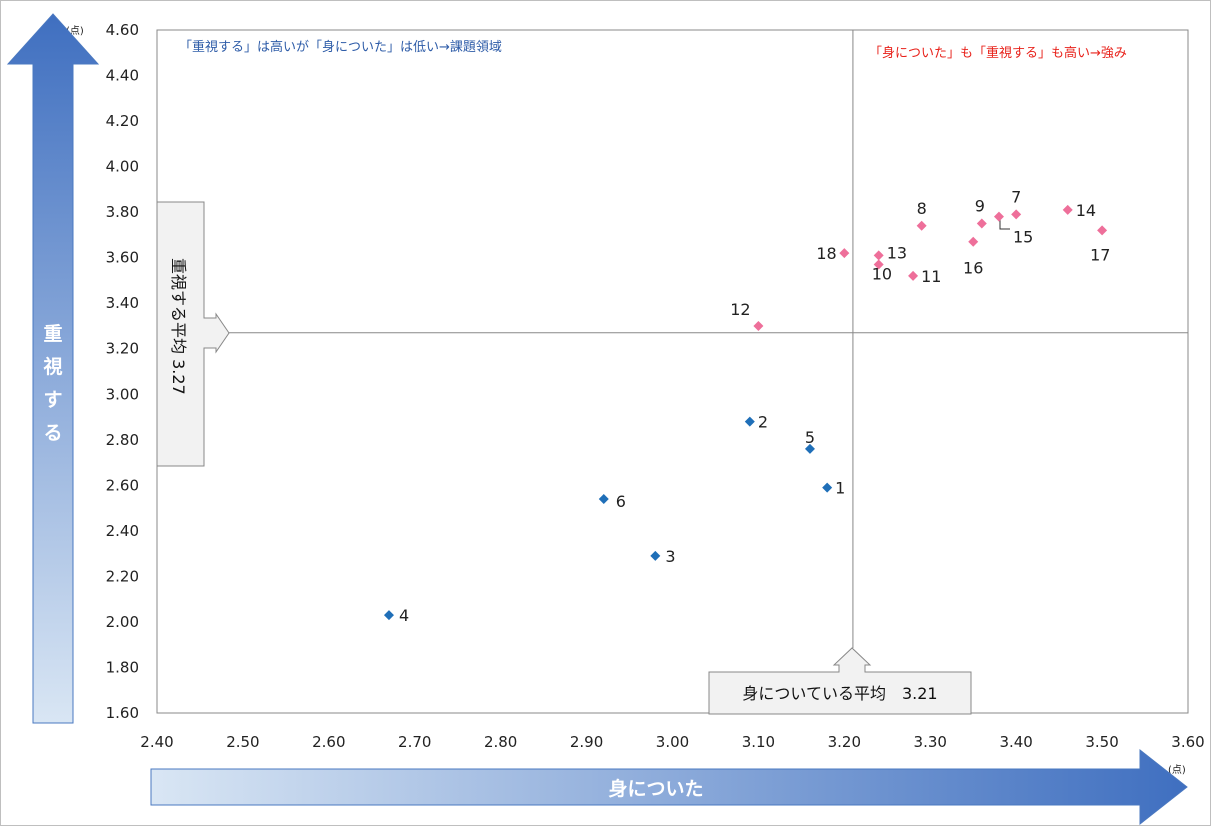  What do you see at coordinates (998, 53) in the screenshot?
I see `quadrant-label-top-right: 「身についた」も「重視する」も高い→強み` at bounding box center [998, 53].